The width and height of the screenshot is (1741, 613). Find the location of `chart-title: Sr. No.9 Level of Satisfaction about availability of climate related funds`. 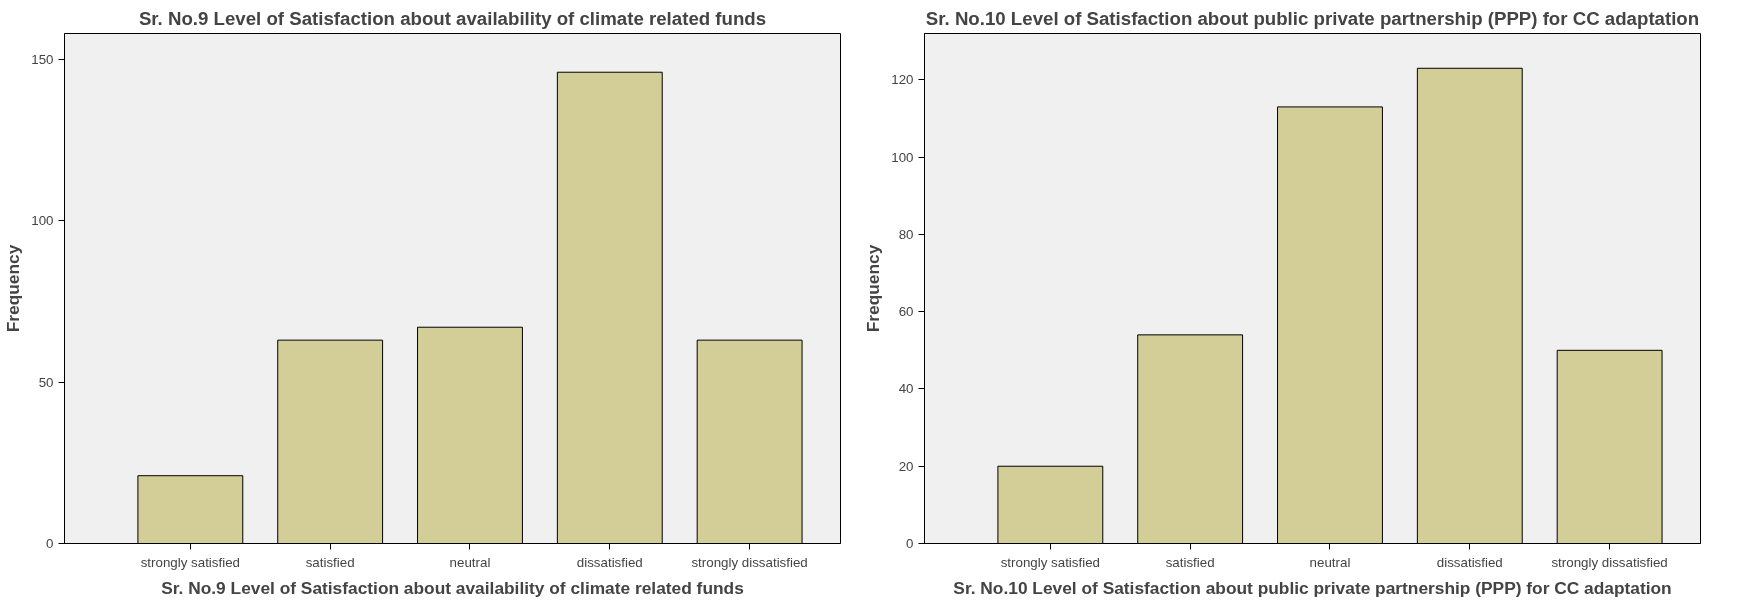

chart-title: Sr. No.9 Level of Satisfaction about availability of climate related funds is located at coordinates (452, 18).